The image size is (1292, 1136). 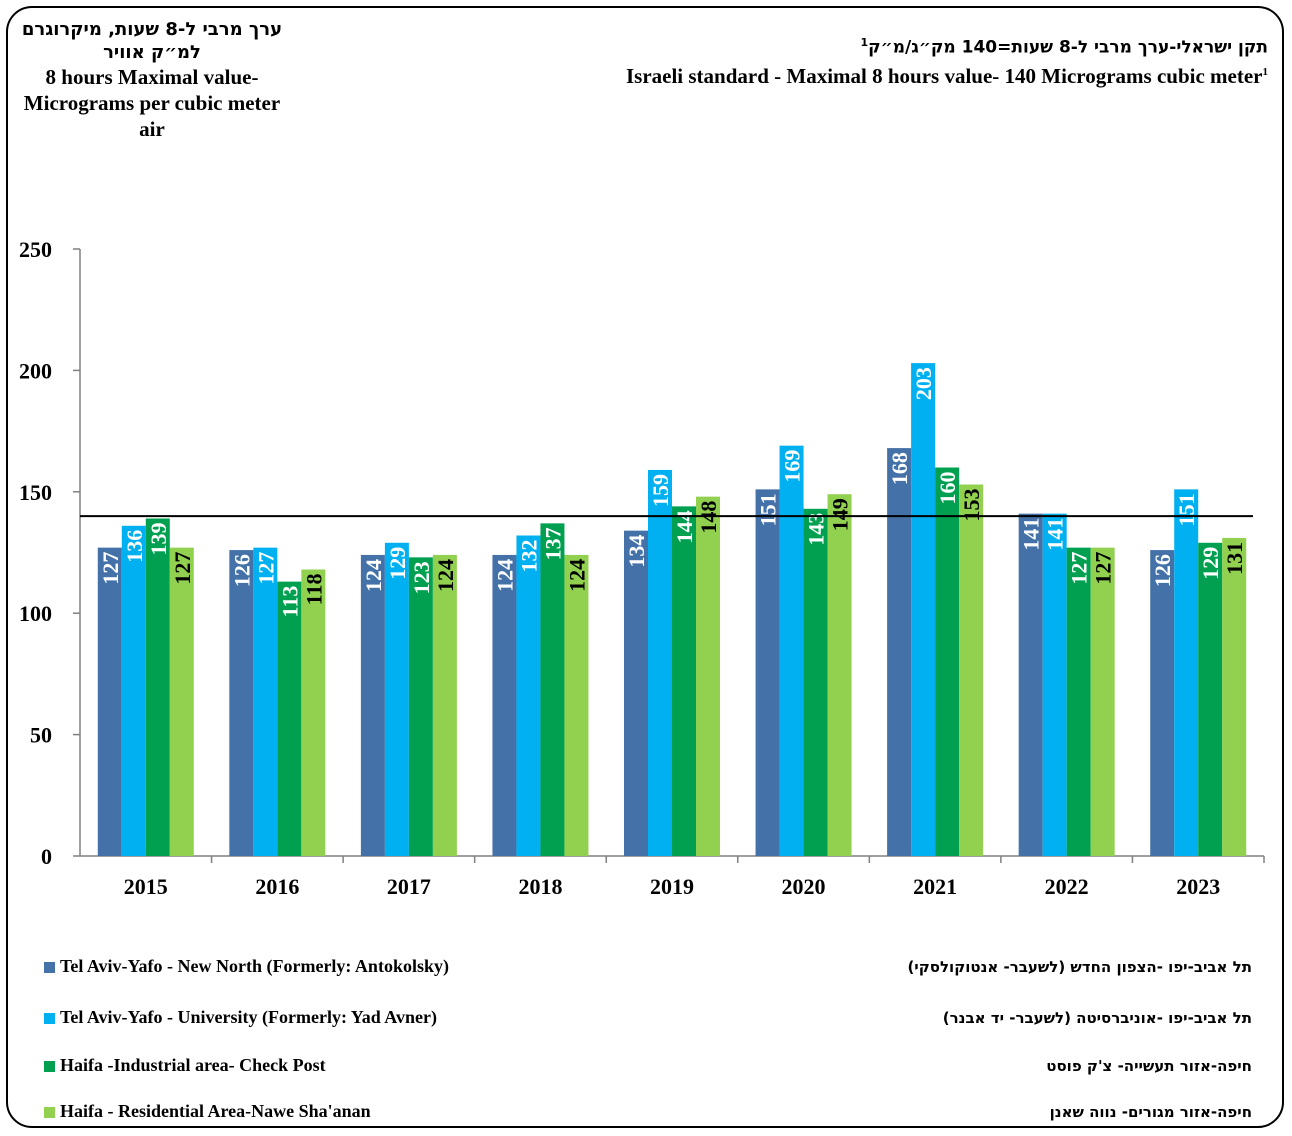 I want to click on x-tick-label: 2023, so click(x=1198, y=886).